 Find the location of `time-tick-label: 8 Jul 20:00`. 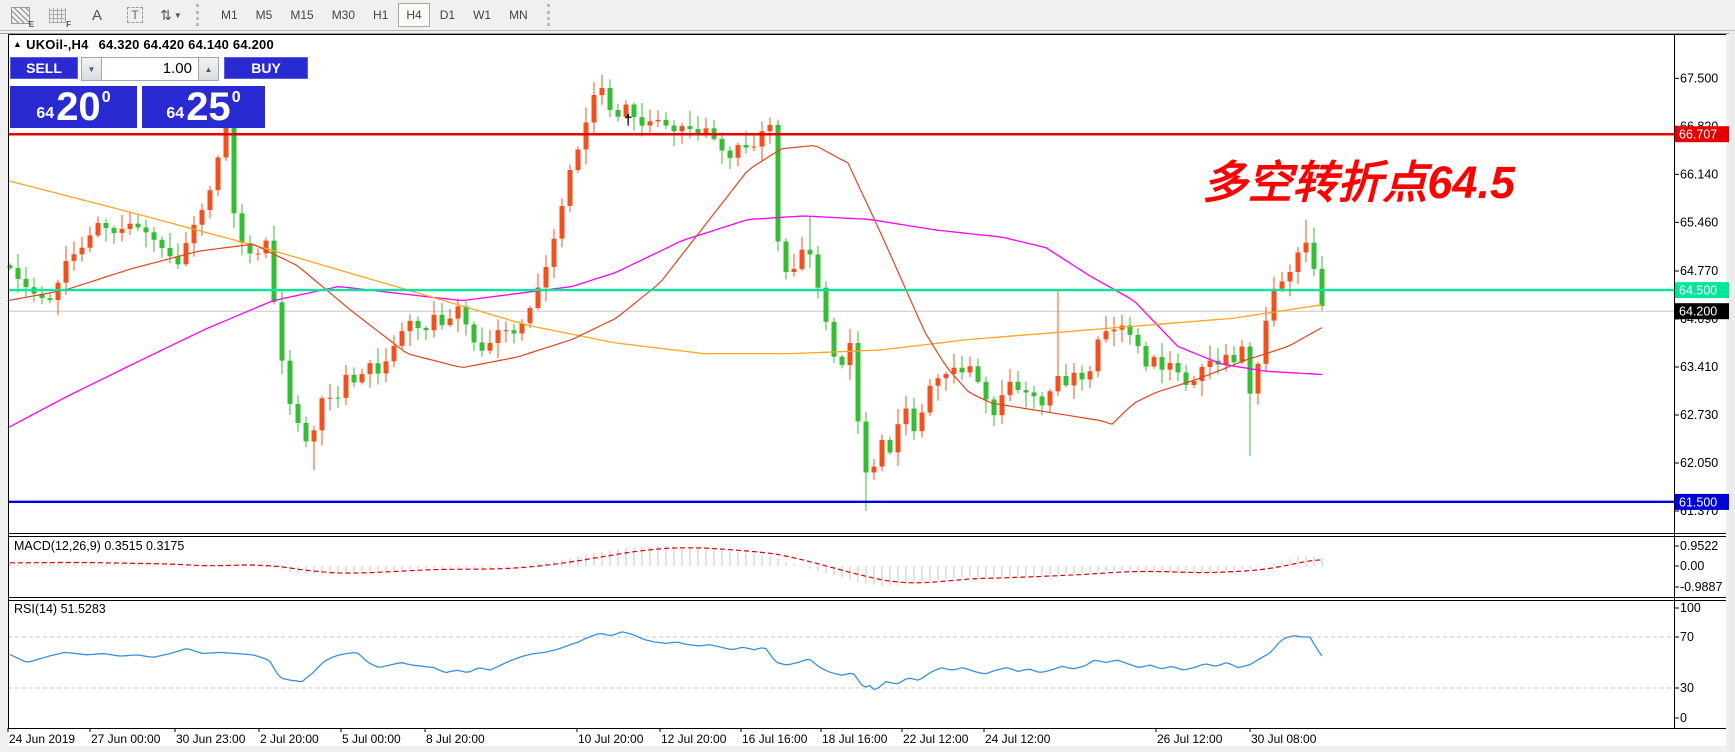

time-tick-label: 8 Jul 20:00 is located at coordinates (455, 739).